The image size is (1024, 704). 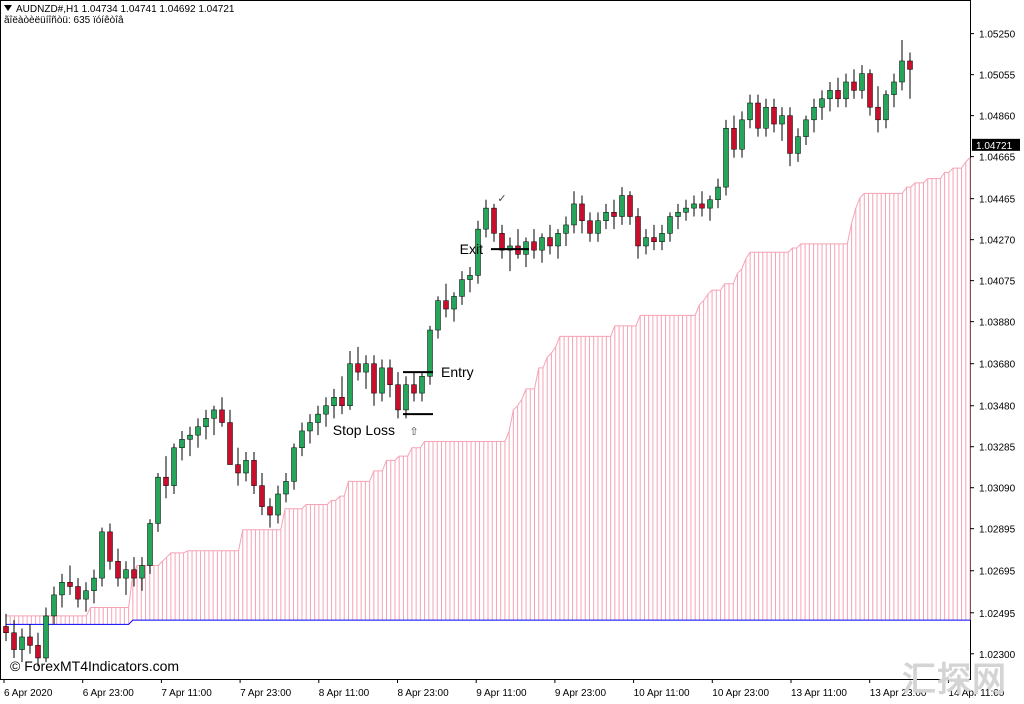 I want to click on cloud-lower-line, so click(x=488, y=622).